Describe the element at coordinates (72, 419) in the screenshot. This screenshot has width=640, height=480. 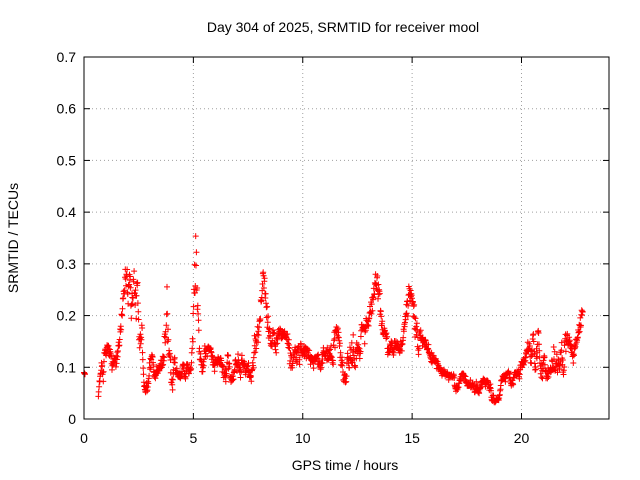
I see `y-tick-label: 0` at that location.